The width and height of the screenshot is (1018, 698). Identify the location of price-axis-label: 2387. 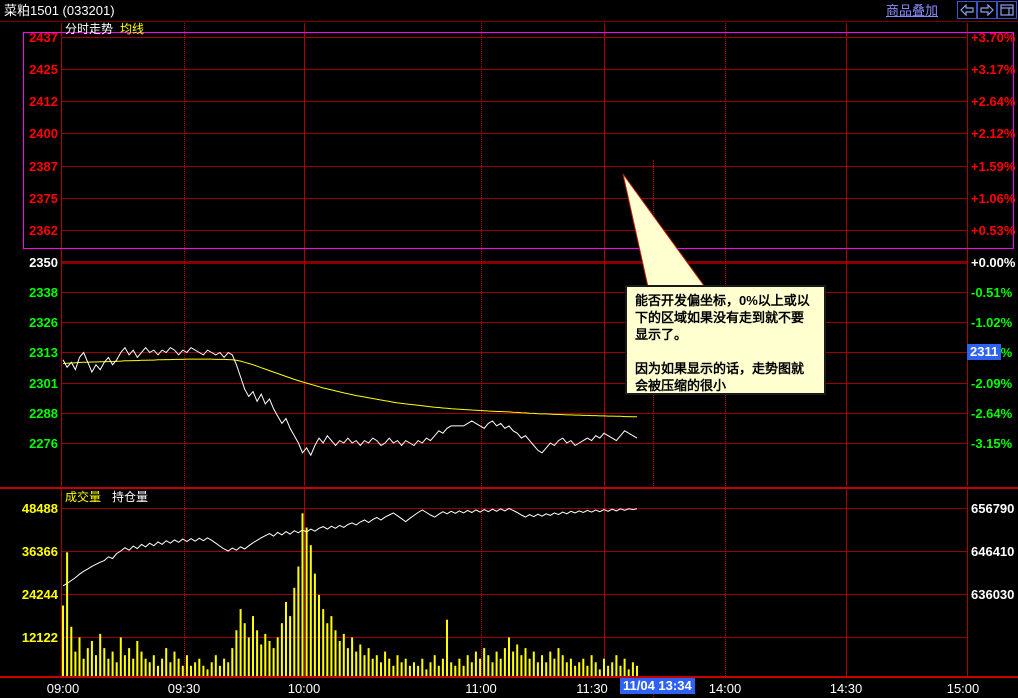
(43, 166).